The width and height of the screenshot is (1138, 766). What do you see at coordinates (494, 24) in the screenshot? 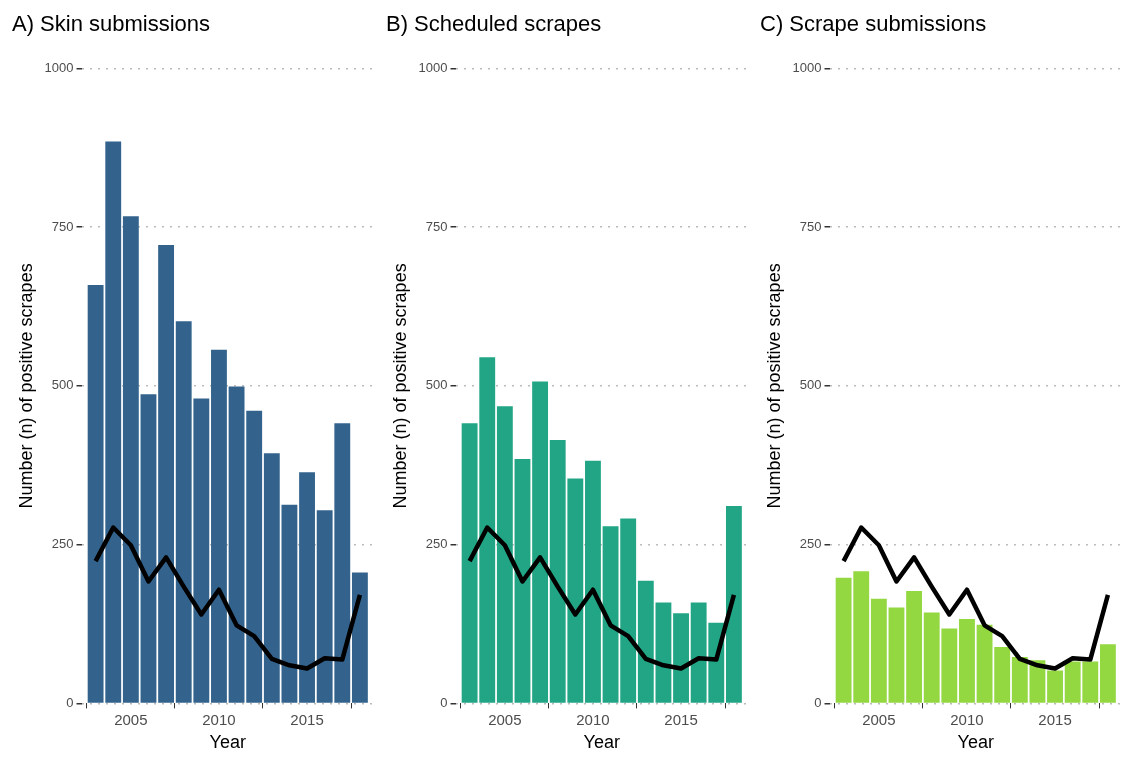
I see `chart-title: B) Scheduled scrapes` at bounding box center [494, 24].